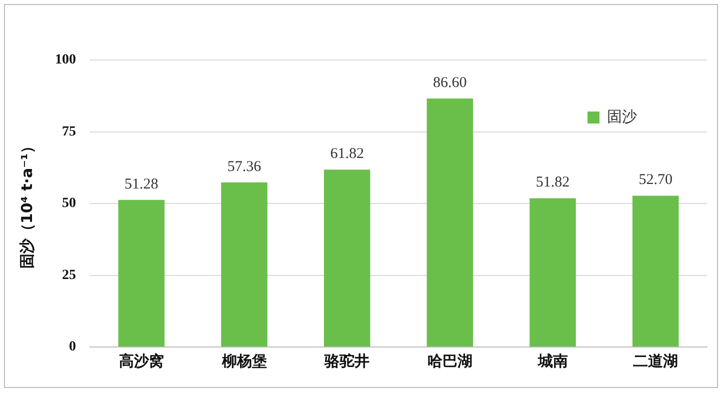  Describe the element at coordinates (72, 347) in the screenshot. I see `y-tick-label: 0` at that location.